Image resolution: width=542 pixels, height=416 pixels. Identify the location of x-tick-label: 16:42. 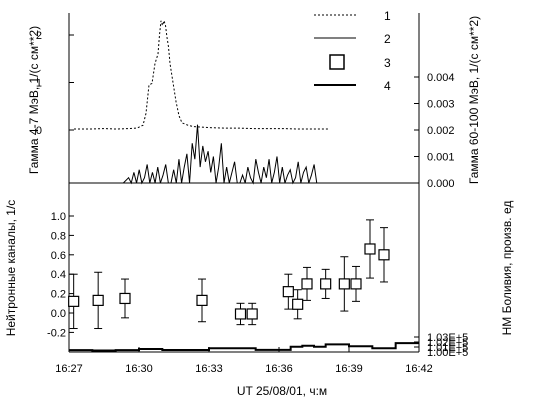
(419, 369).